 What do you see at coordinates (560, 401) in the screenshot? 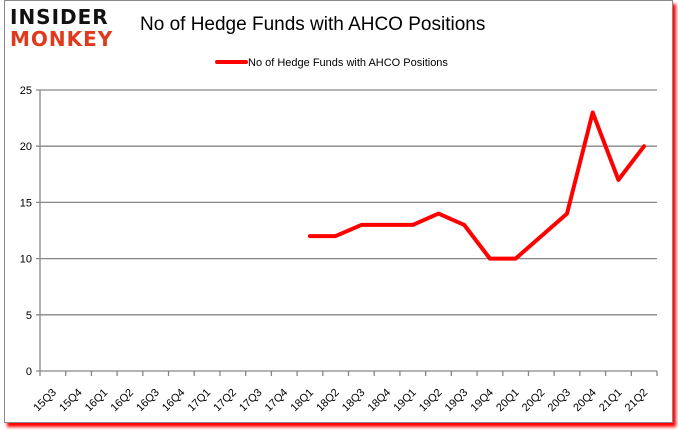
I see `x-tick-label: 20Q3` at bounding box center [560, 401].